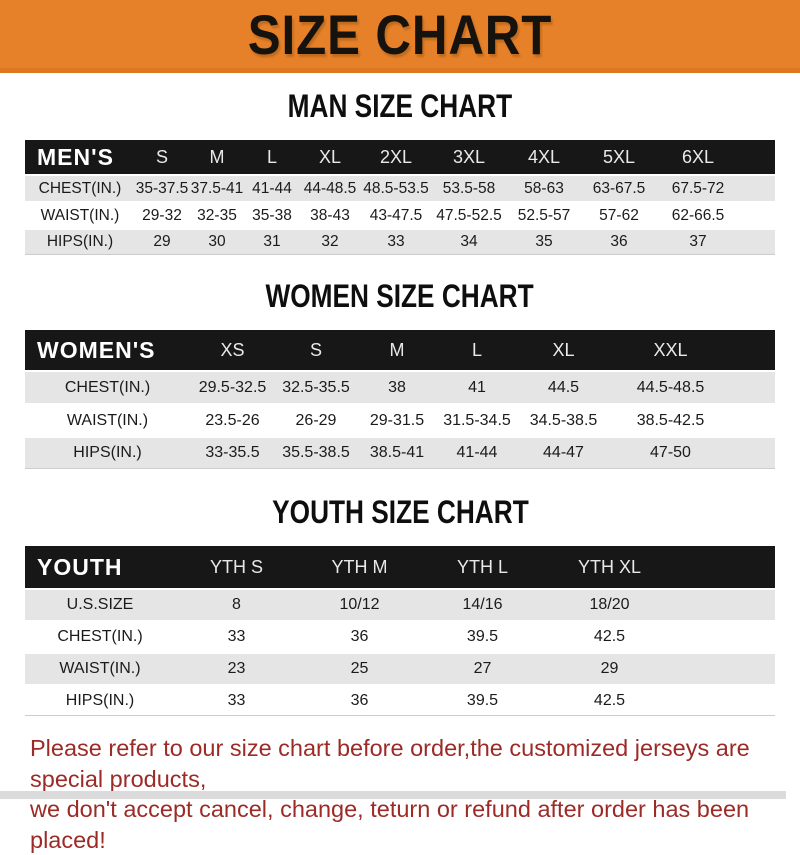 The width and height of the screenshot is (800, 855). What do you see at coordinates (482, 669) in the screenshot?
I see `table-cell: 27` at bounding box center [482, 669].